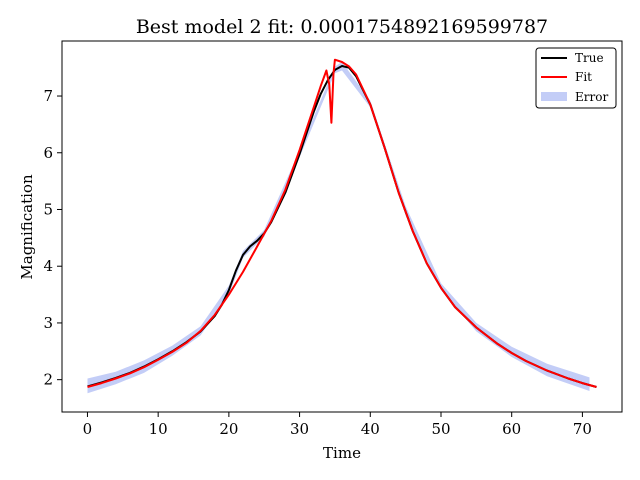 The image size is (640, 480). I want to click on y-tick-label: 2, so click(48, 380).